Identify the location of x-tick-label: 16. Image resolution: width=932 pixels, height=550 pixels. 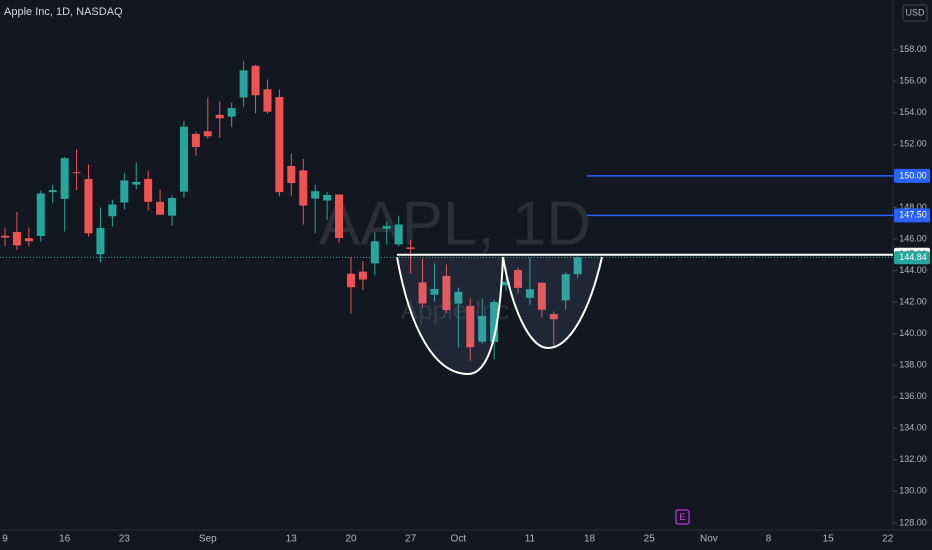
(65, 539).